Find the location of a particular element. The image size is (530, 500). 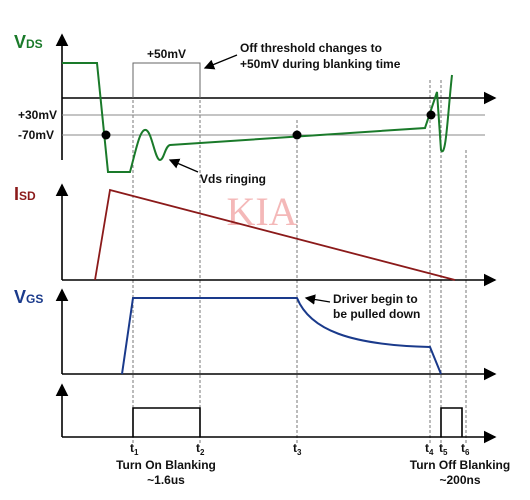

time-label: t6 is located at coordinates (465, 449).